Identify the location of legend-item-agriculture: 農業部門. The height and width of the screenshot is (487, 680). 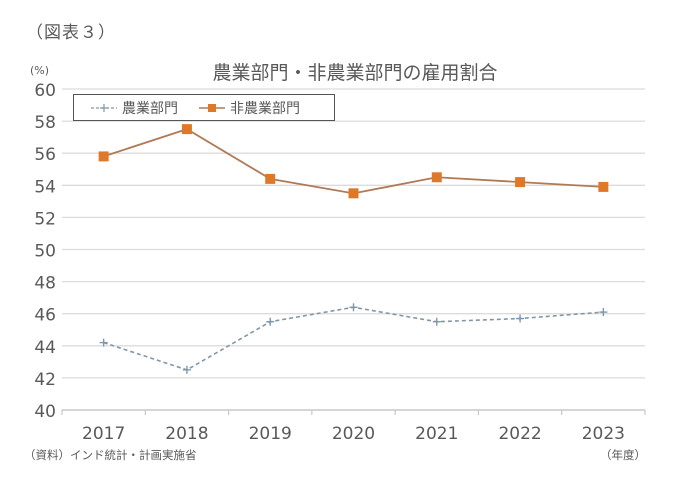
(134, 108).